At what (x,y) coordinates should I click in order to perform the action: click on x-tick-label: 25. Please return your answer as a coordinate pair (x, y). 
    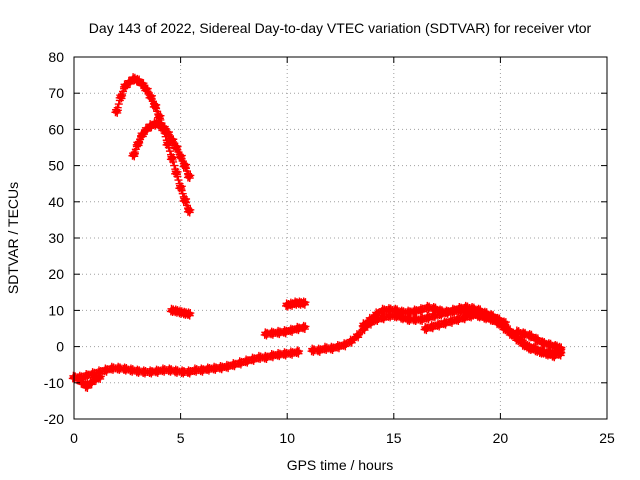
    Looking at the image, I should click on (607, 438).